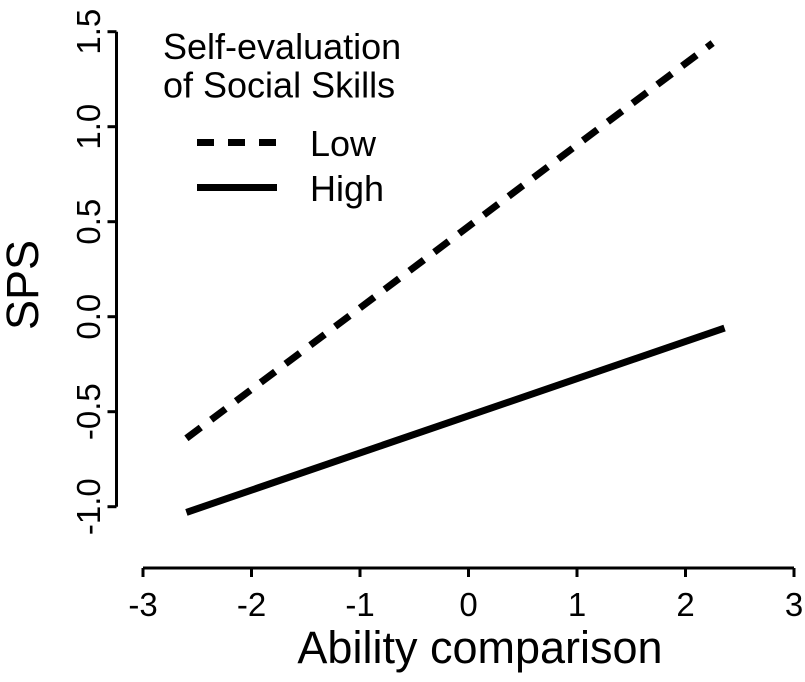 This screenshot has width=805, height=682. What do you see at coordinates (88, 32) in the screenshot?
I see `y-tick-label: 1.5` at bounding box center [88, 32].